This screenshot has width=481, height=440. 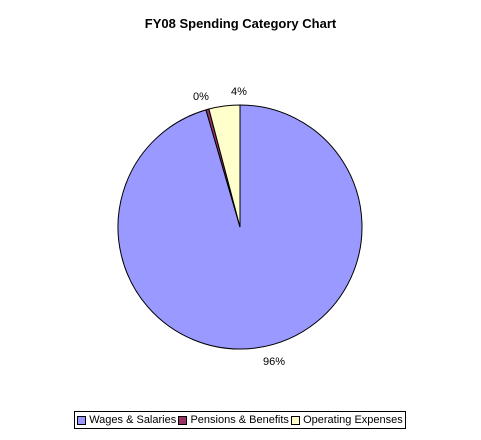 What do you see at coordinates (296, 420) in the screenshot?
I see `legend-swatch-operating` at bounding box center [296, 420].